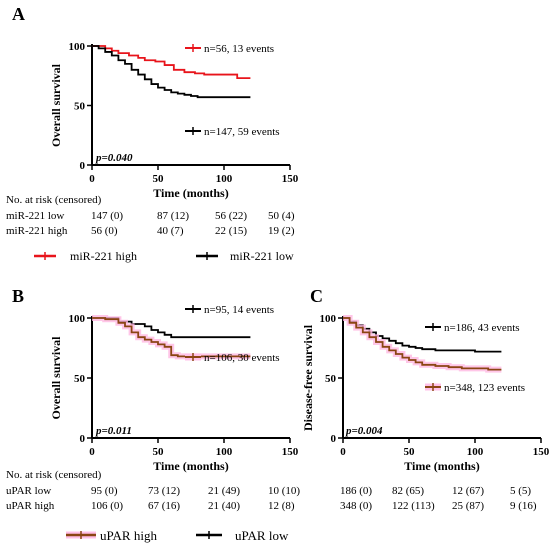 The height and width of the screenshot is (548, 550). What do you see at coordinates (177, 535) in the screenshot?
I see `legend-b-c: uPAR high uPAR low` at bounding box center [177, 535].